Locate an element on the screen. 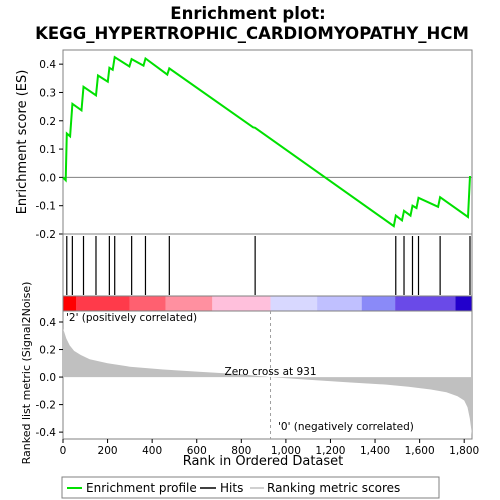 This screenshot has width=500, height=500. es-y-tick-label: -0.2 is located at coordinates (46, 235).